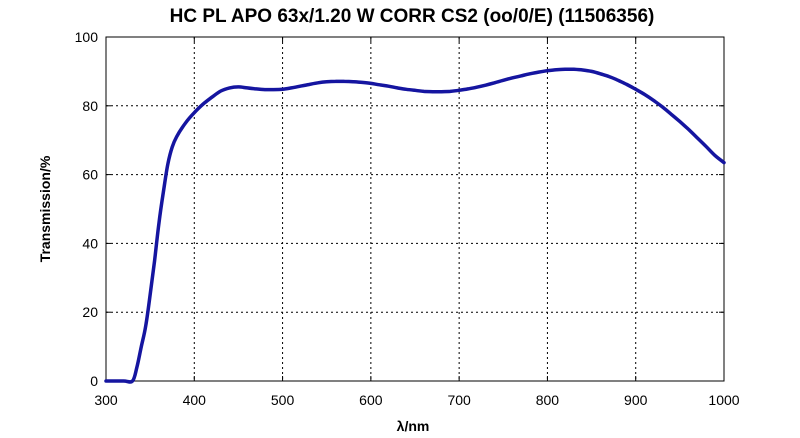  Describe the element at coordinates (636, 400) in the screenshot. I see `x-tick-label: 900` at that location.